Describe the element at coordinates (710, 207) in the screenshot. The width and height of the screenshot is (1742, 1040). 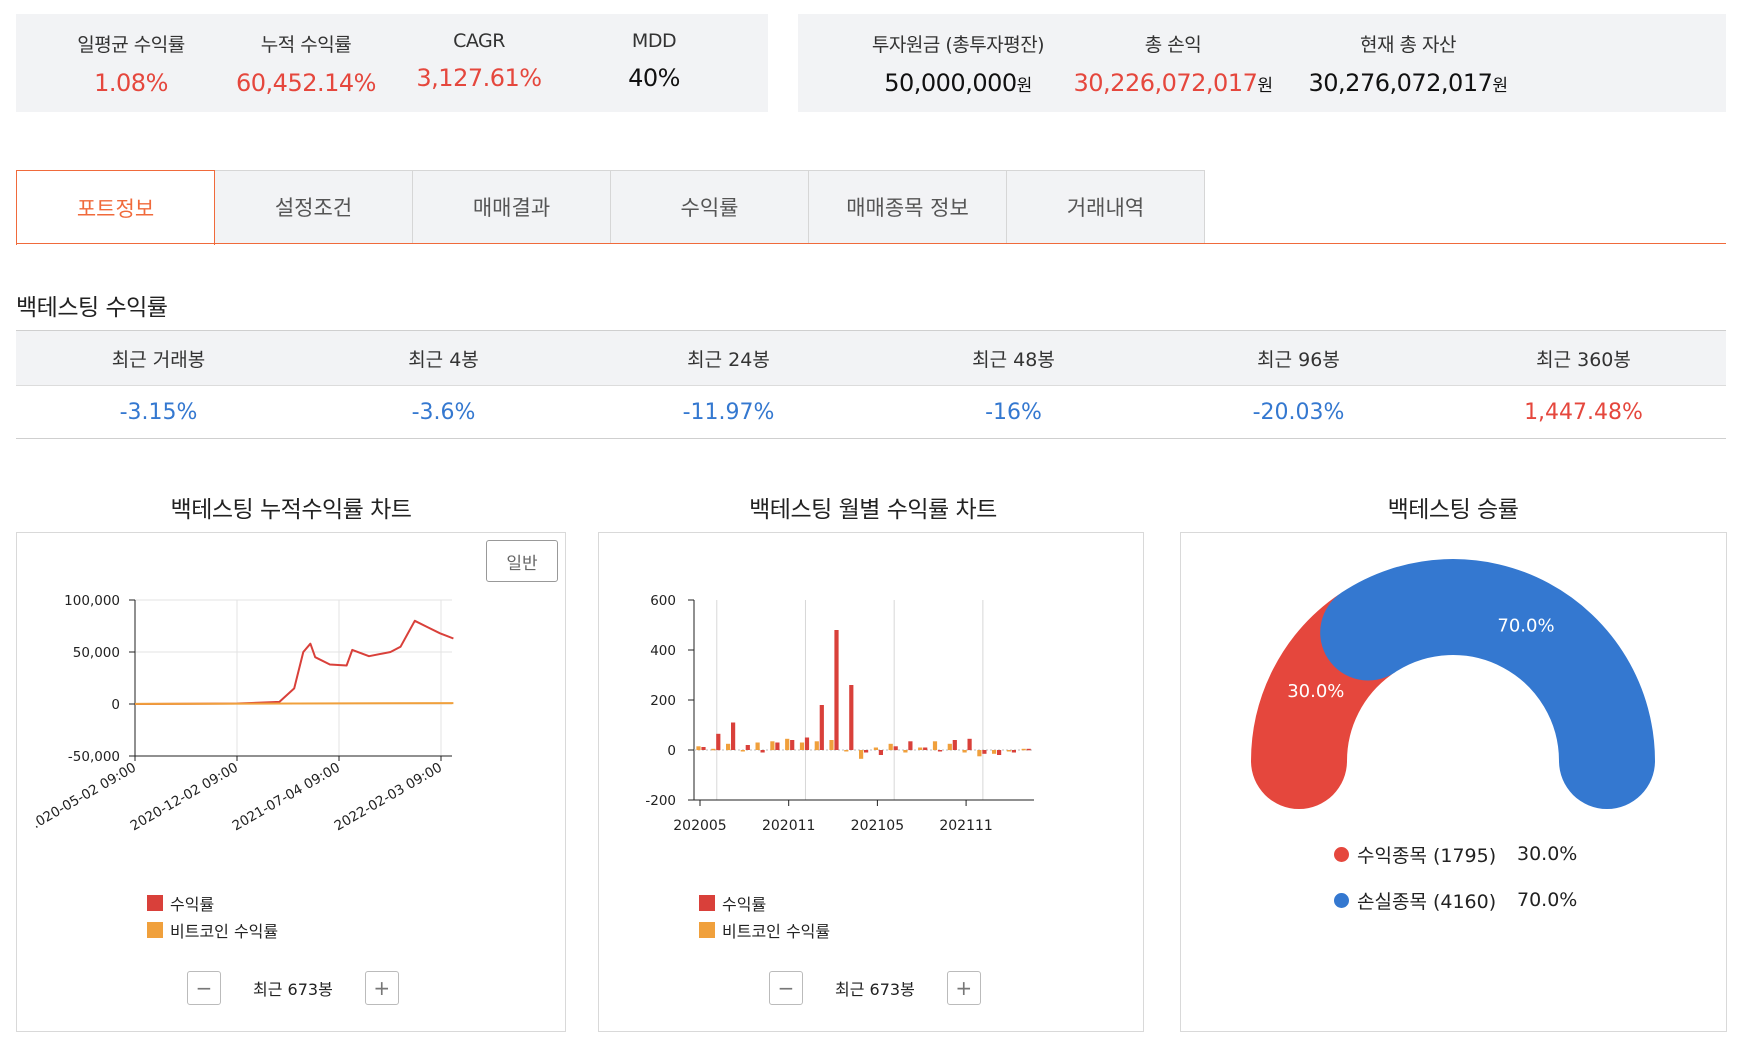
I see `tab-returns: 수익률` at that location.